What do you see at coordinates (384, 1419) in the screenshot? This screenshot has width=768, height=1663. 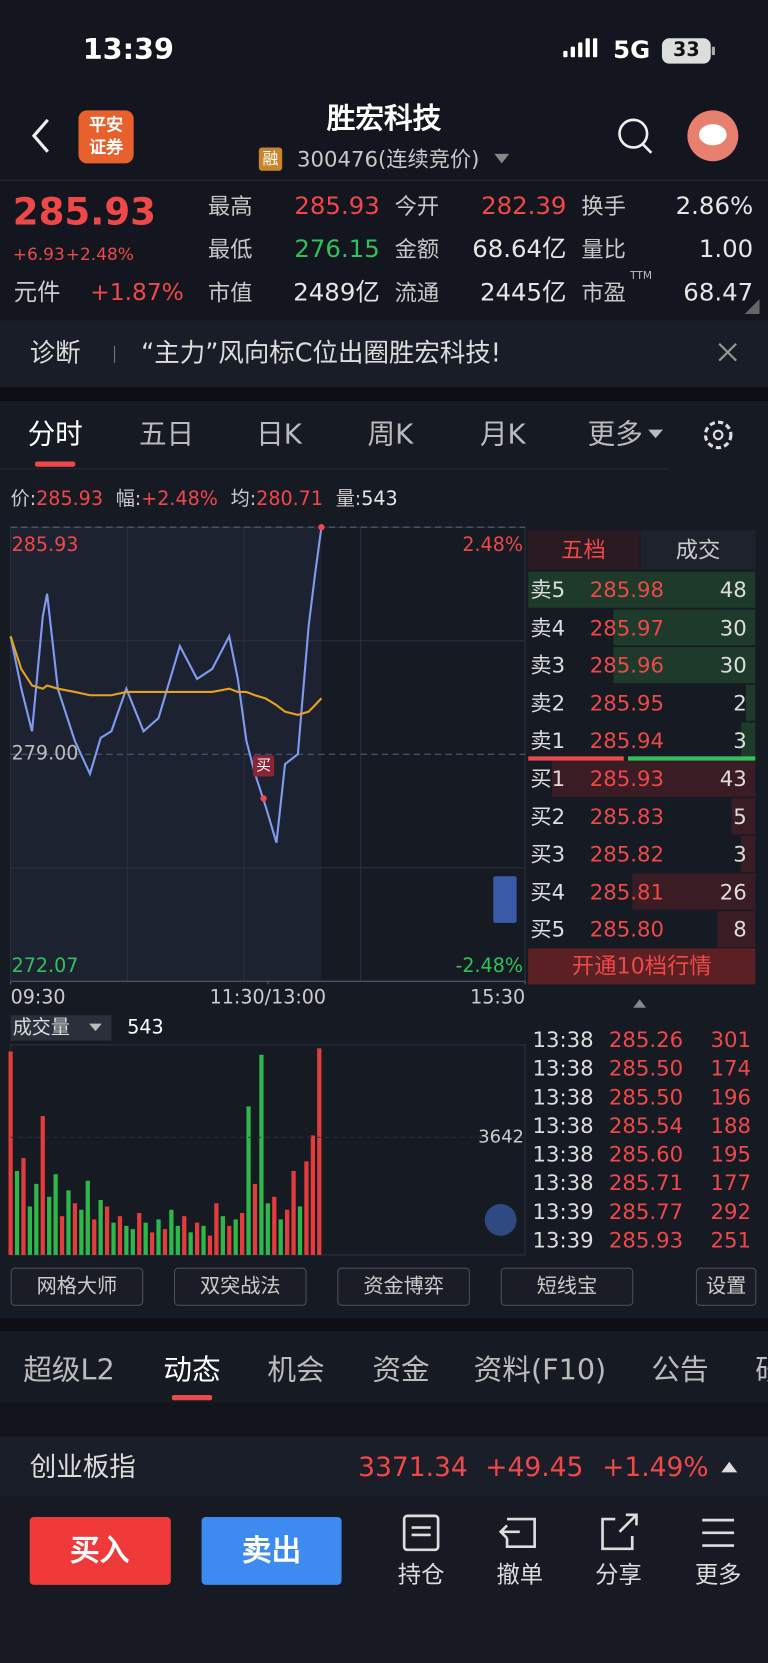 I see `gap` at bounding box center [384, 1419].